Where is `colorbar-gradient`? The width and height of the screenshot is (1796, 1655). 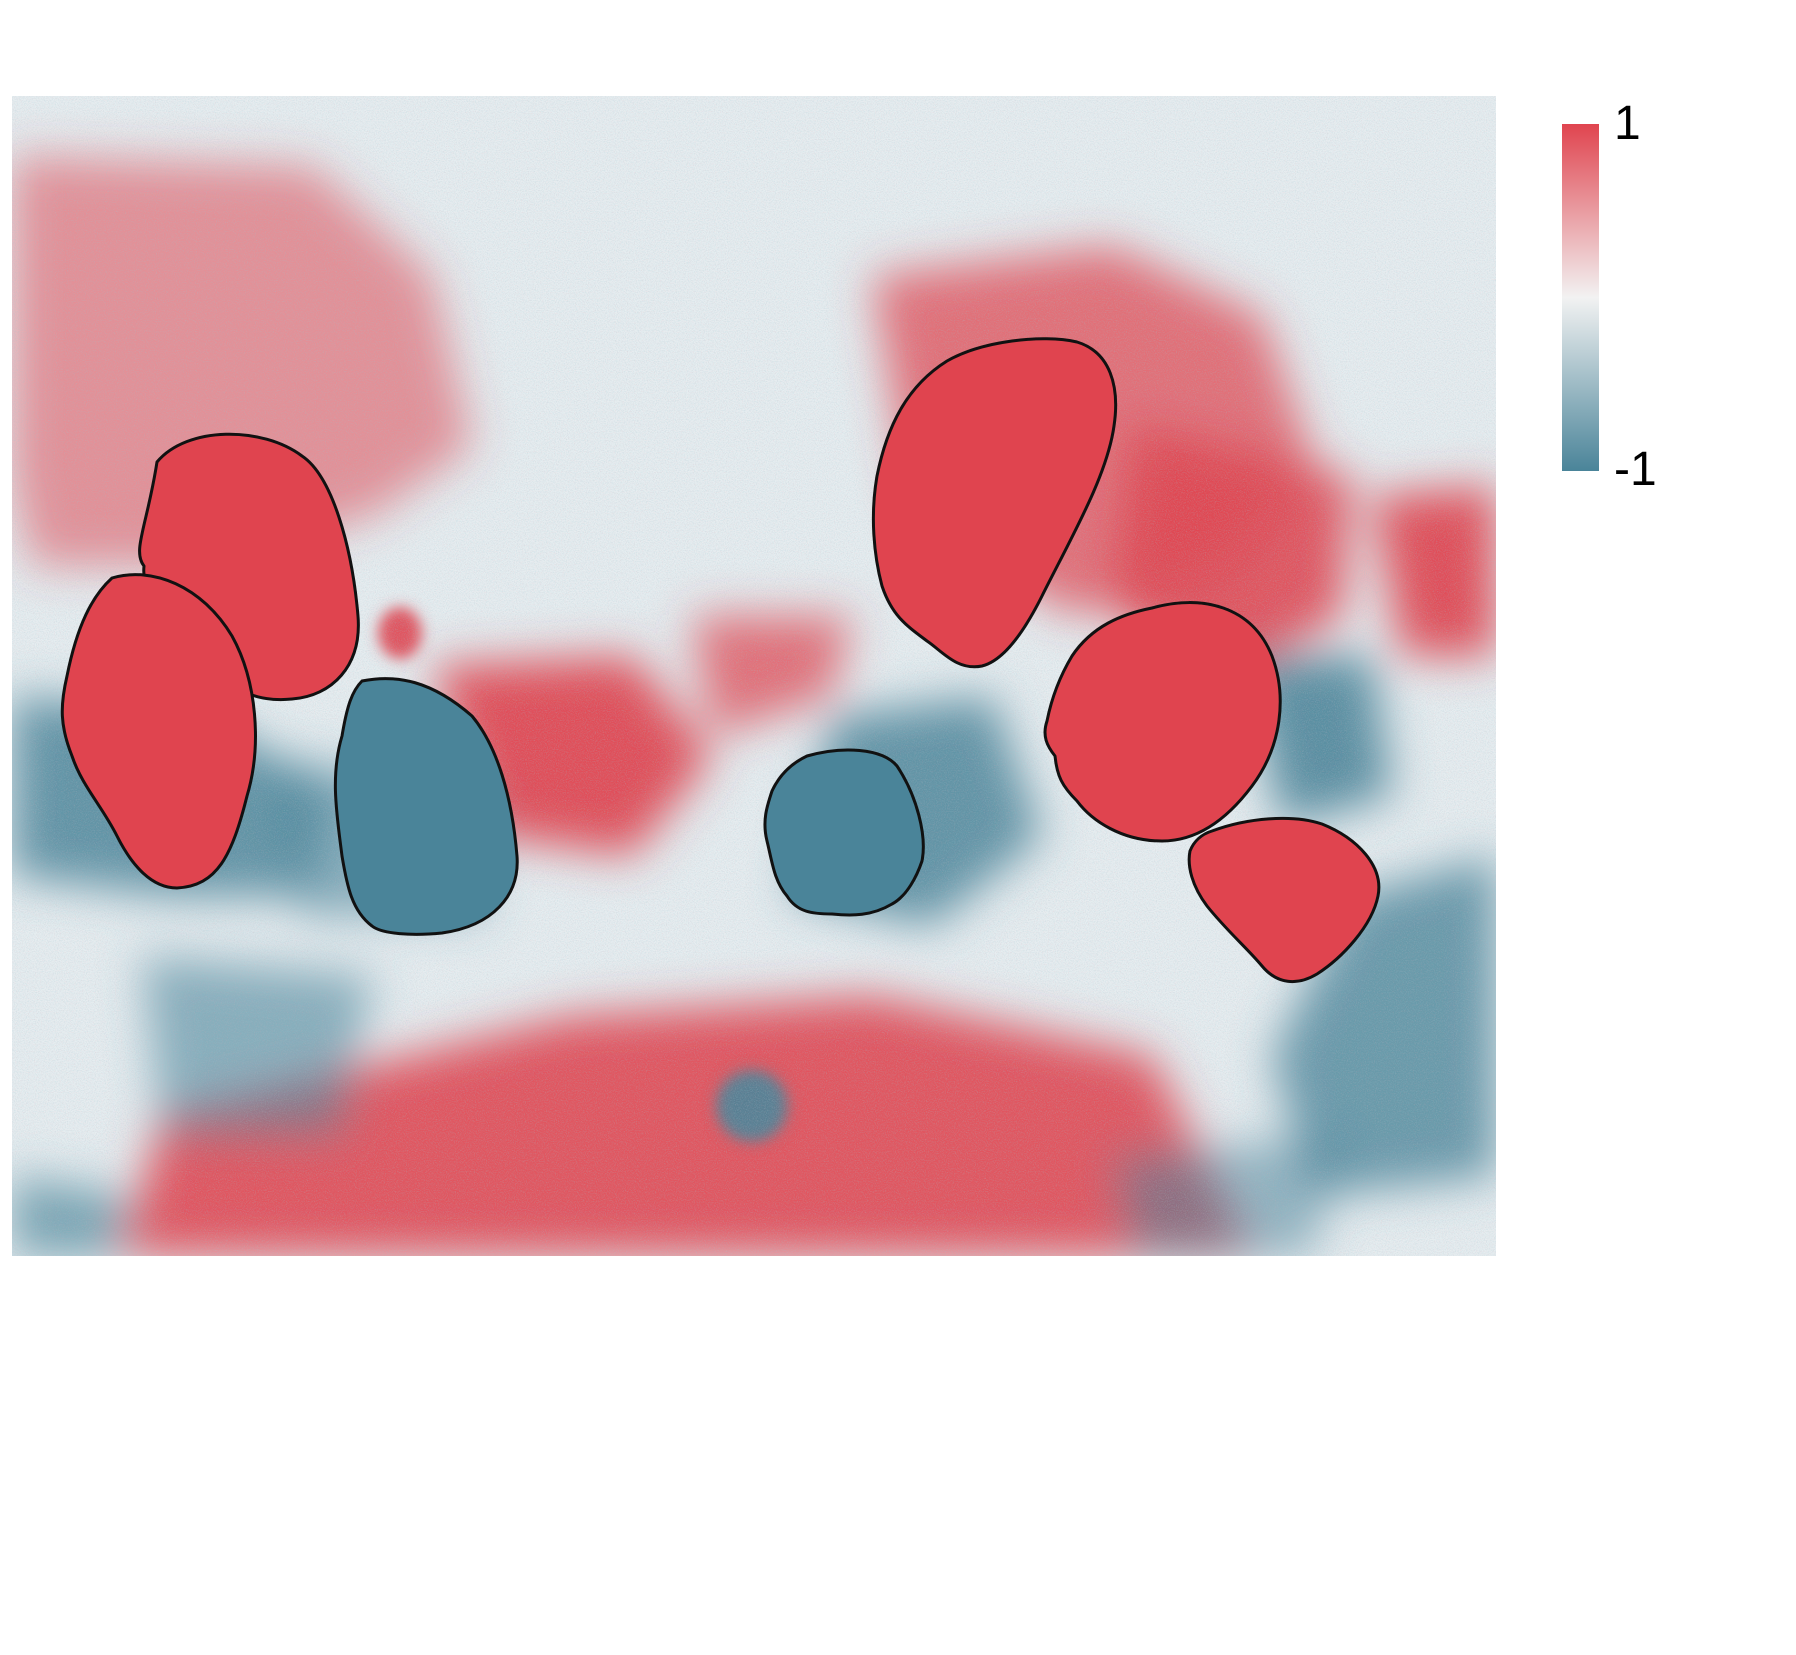 colorbar-gradient is located at coordinates (1580, 297).